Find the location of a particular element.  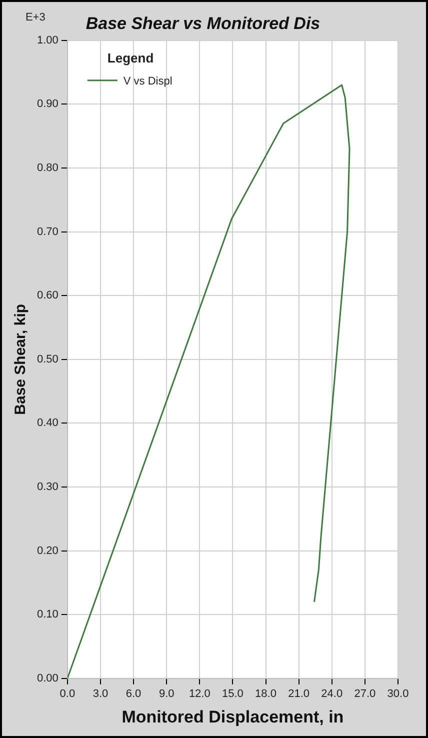

y-tick-label: 0.80 is located at coordinates (47, 168).